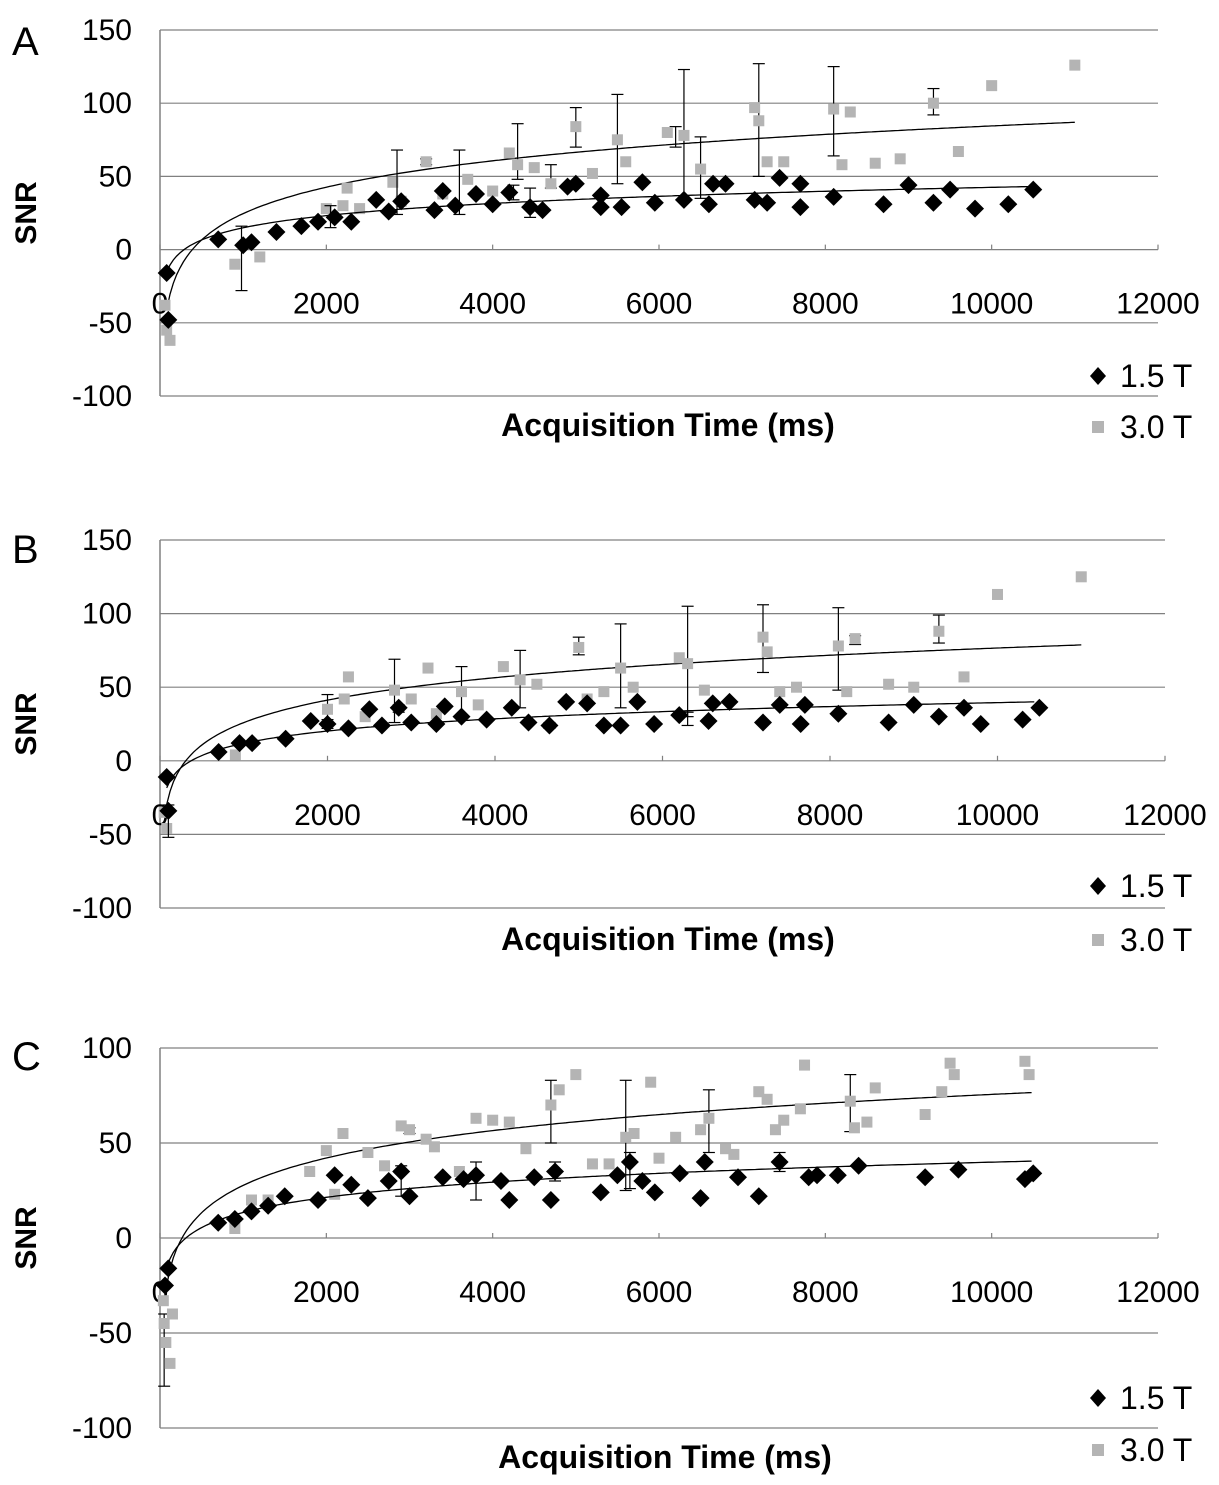 This screenshot has height=1485, width=1219. I want to click on y-tick-label: 0, so click(123, 250).